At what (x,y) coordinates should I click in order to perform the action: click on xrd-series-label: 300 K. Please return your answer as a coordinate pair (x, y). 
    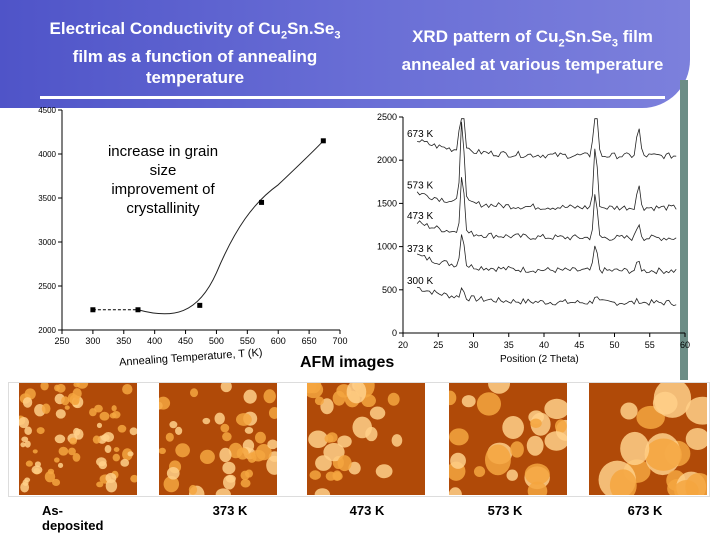
    Looking at the image, I should click on (420, 281).